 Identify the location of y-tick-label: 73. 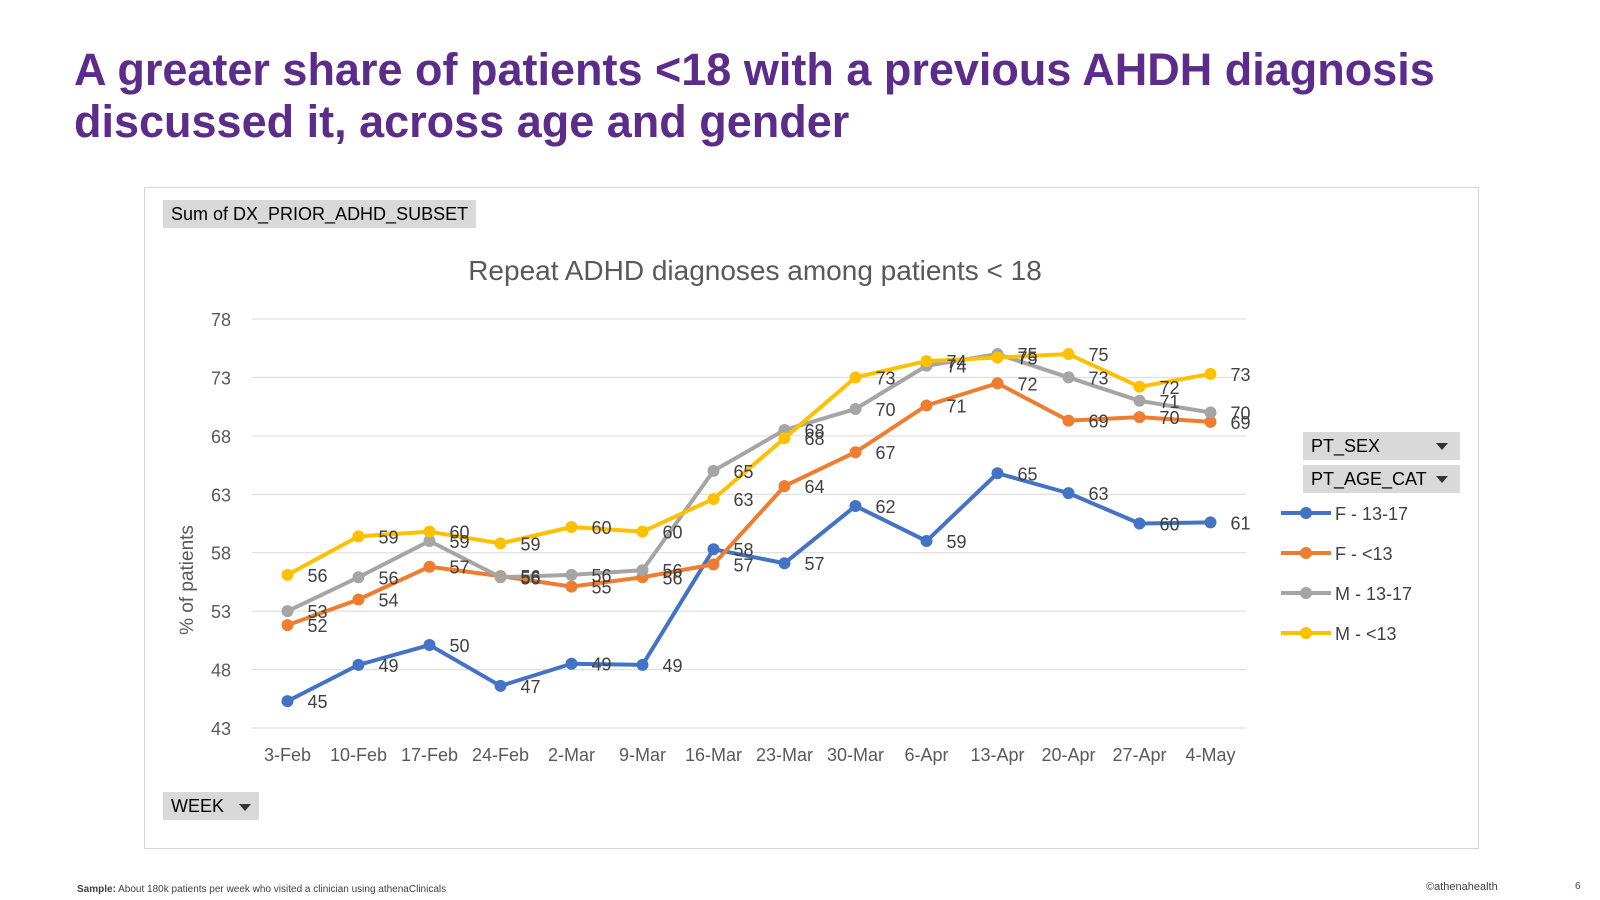
(221, 378).